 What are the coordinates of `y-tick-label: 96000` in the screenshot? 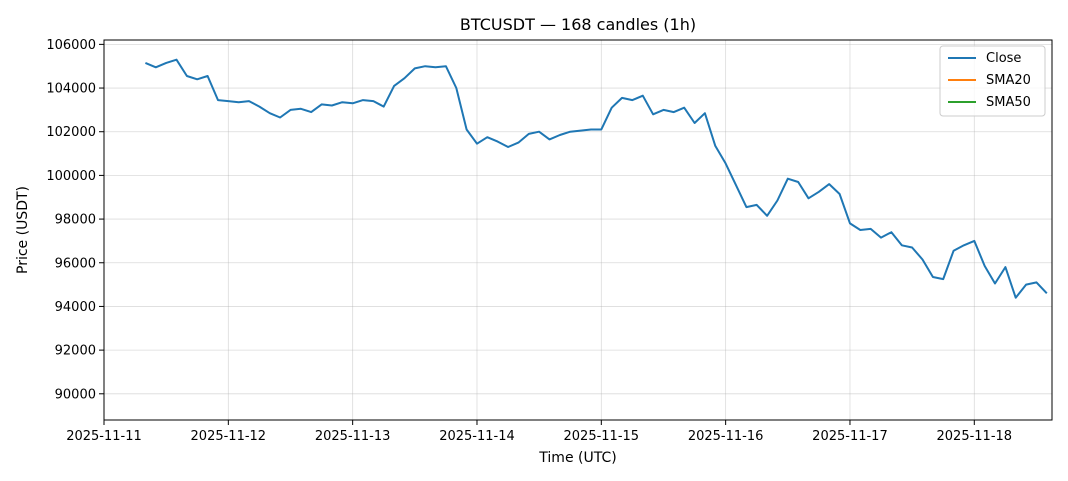 It's located at (75, 263).